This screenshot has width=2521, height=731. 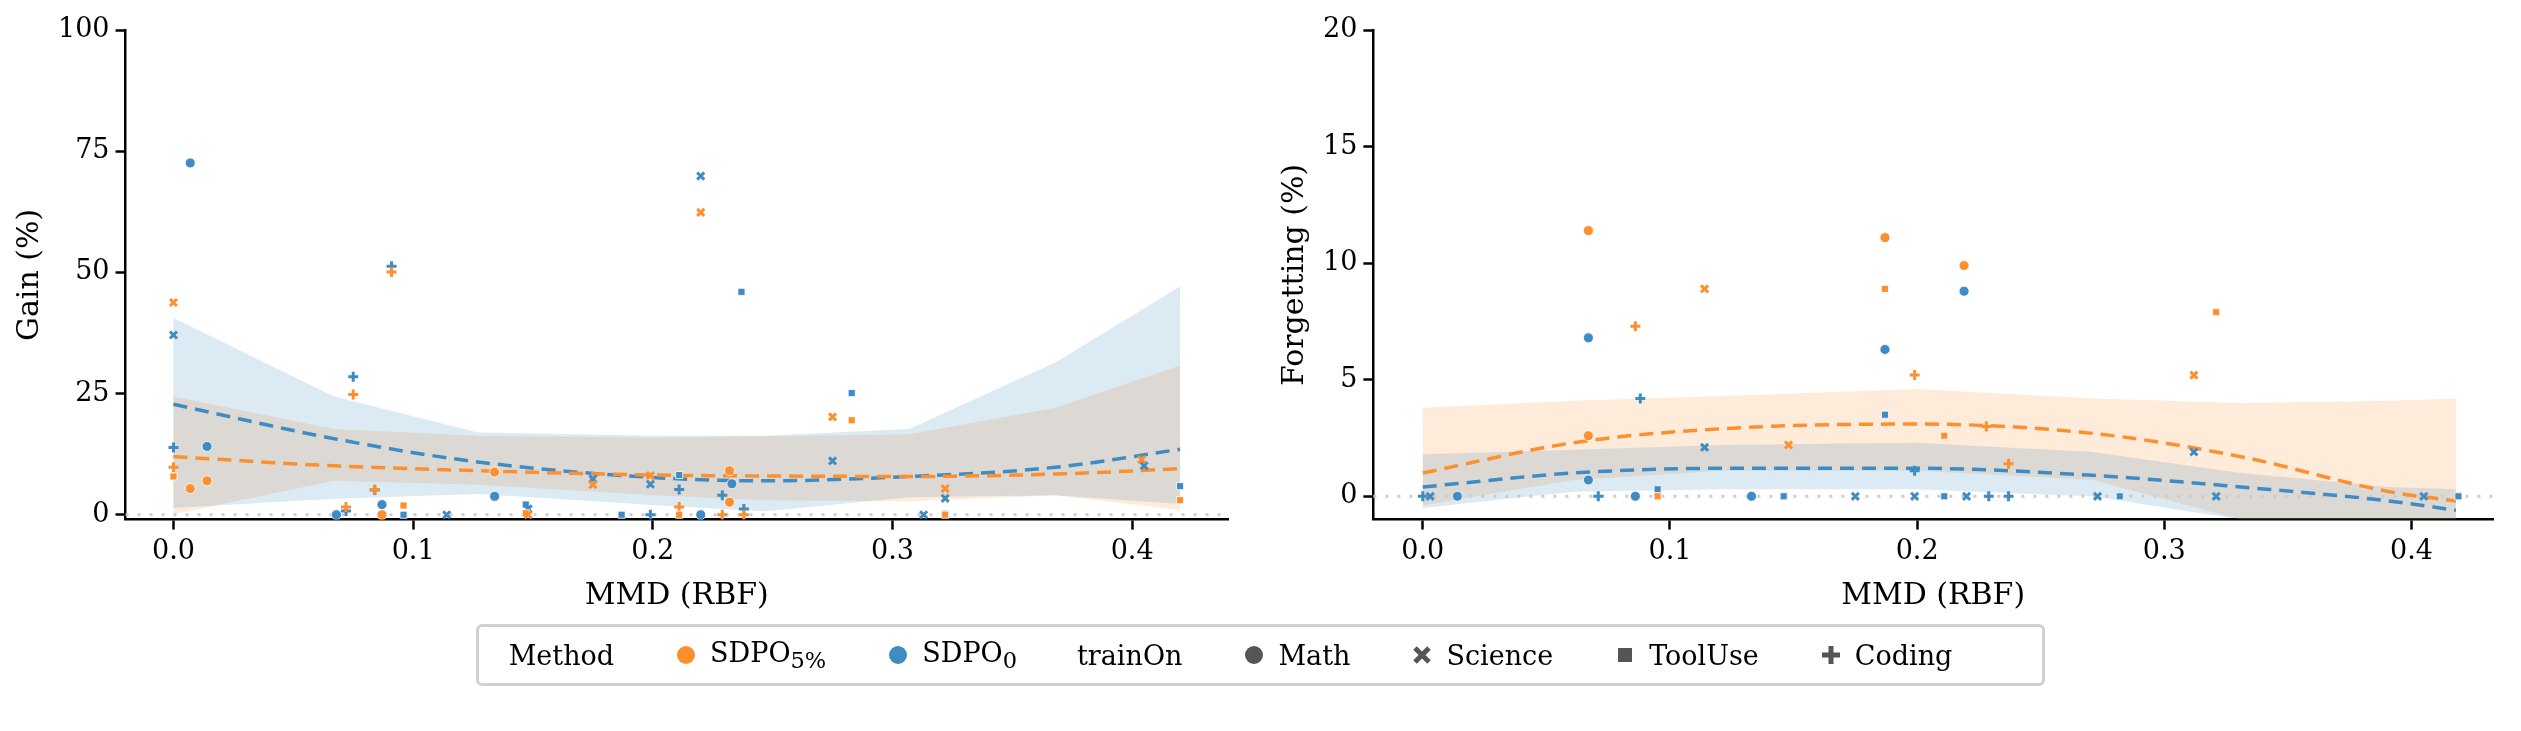 I want to click on legend-label: SDPO$_{5%}$, so click(x=768, y=655).